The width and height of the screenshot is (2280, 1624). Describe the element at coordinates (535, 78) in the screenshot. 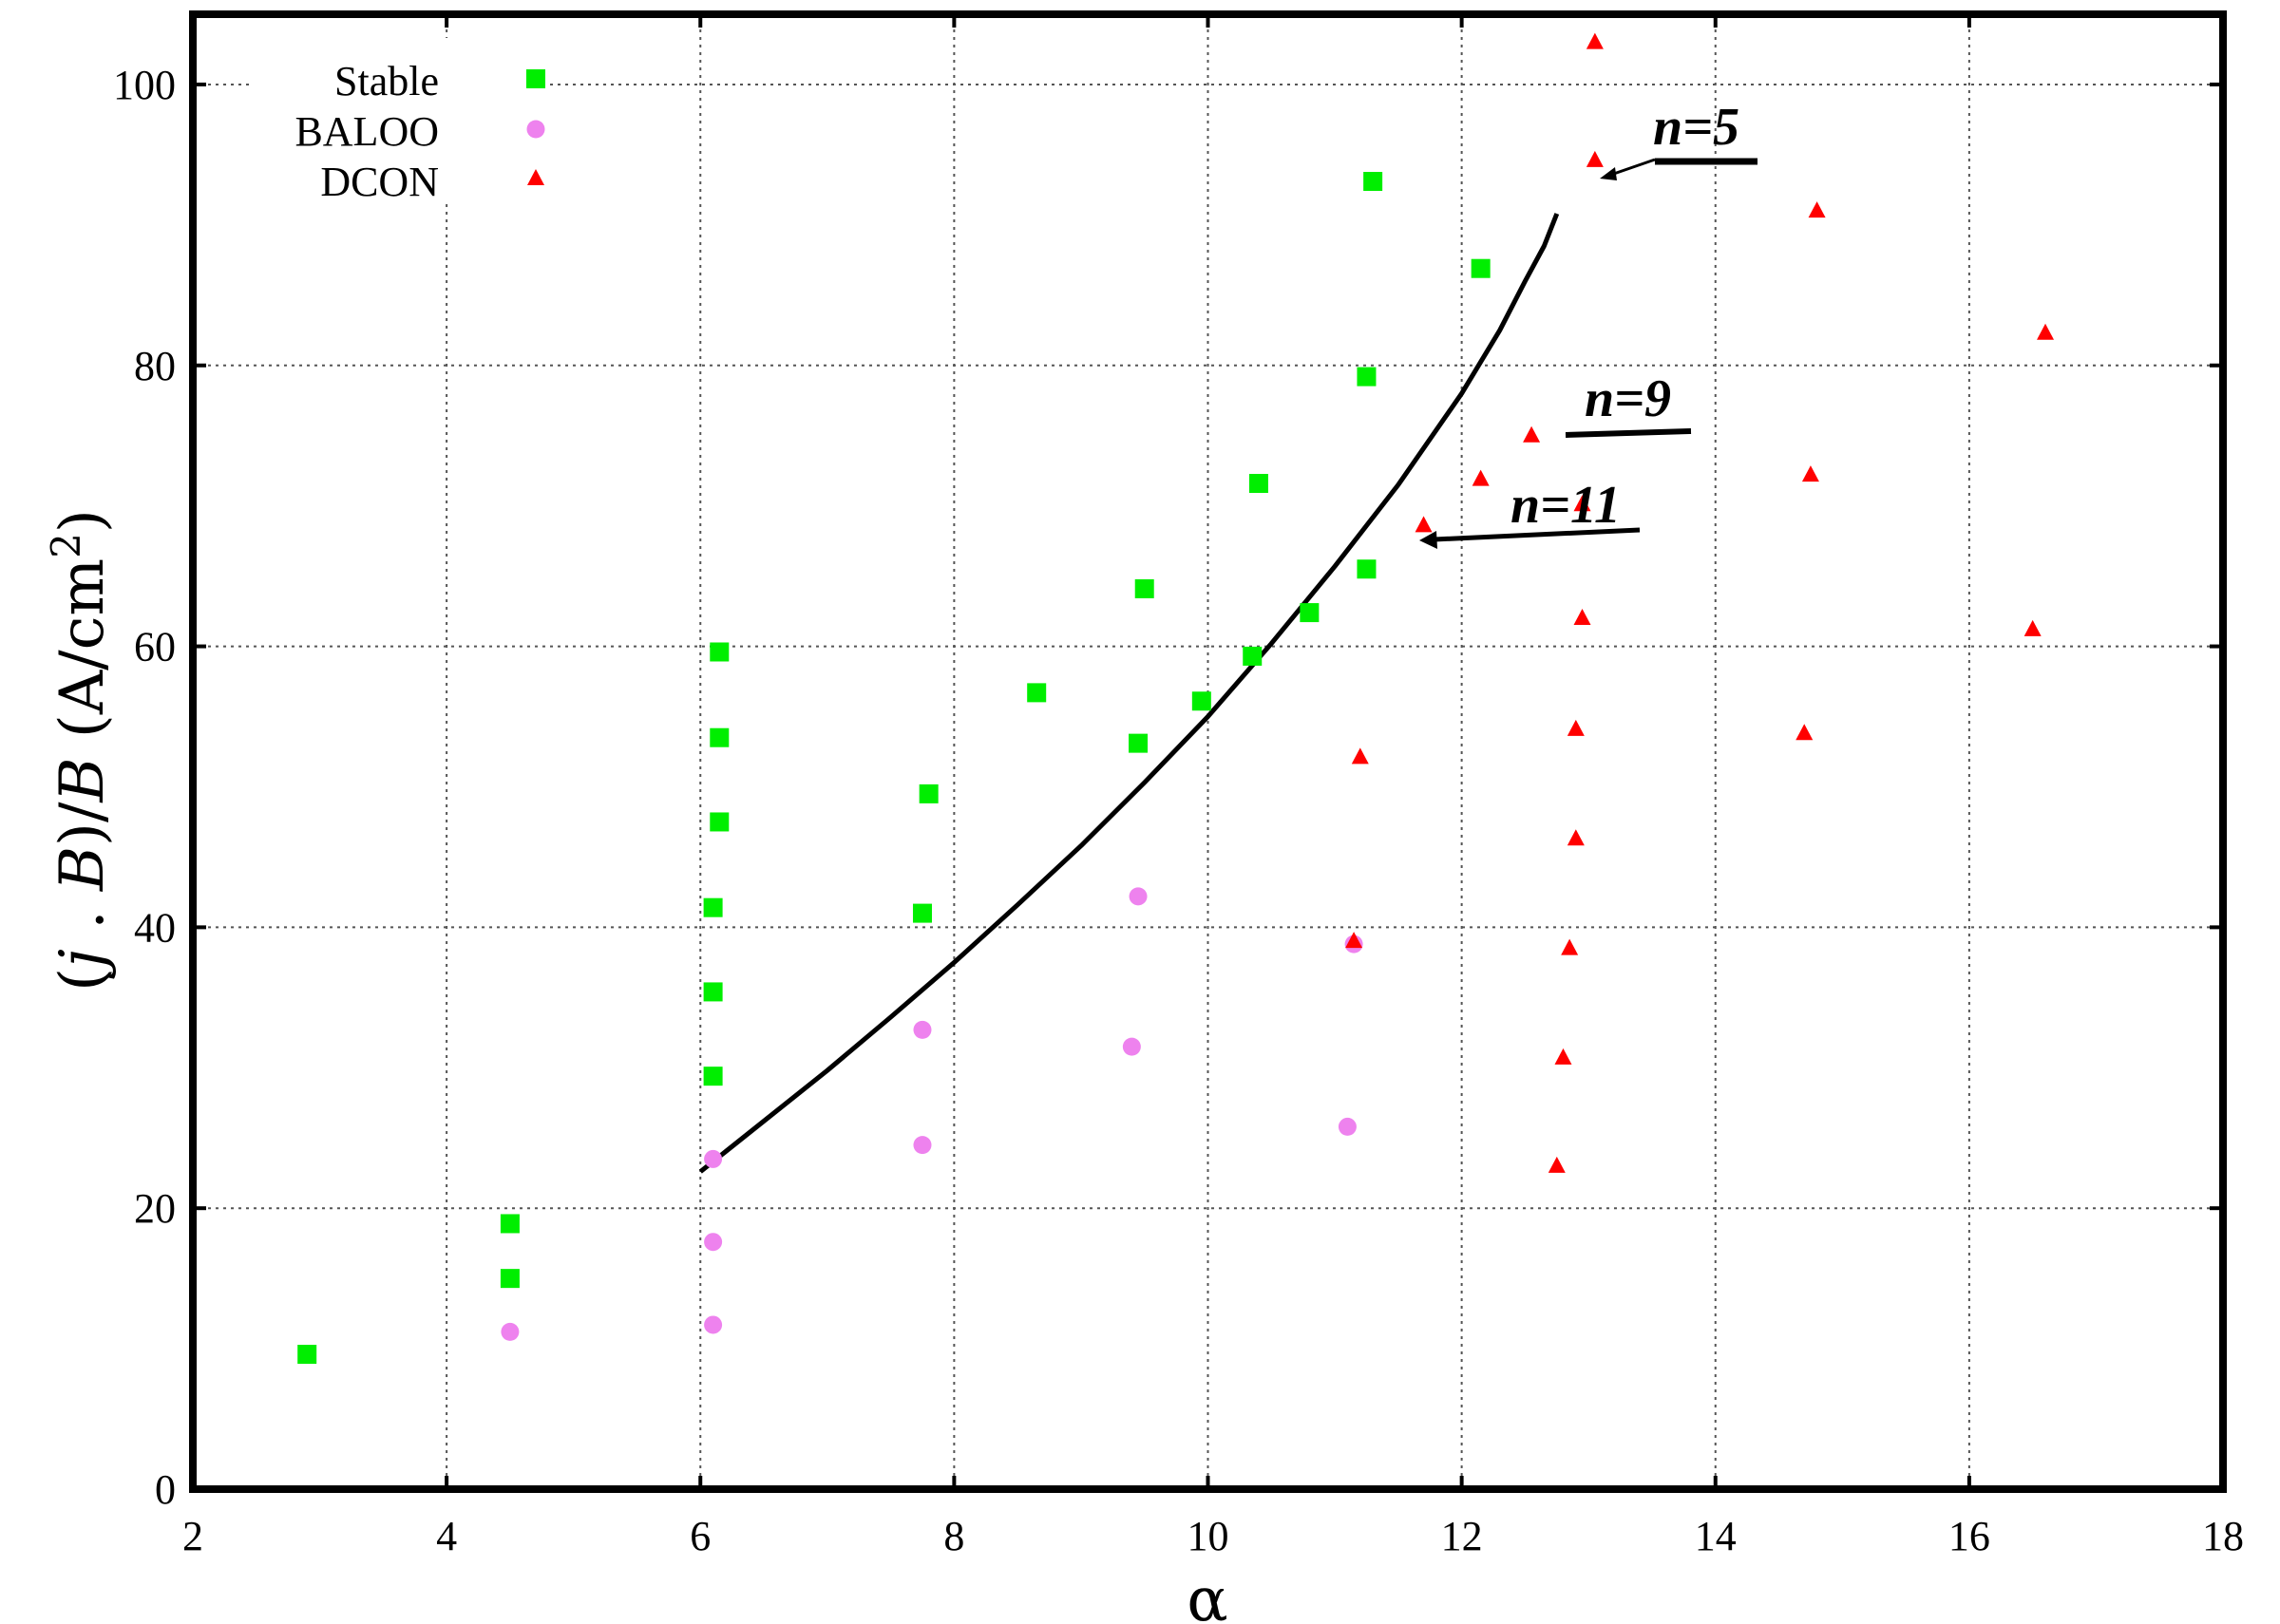

I see `legend-marker-stable` at that location.